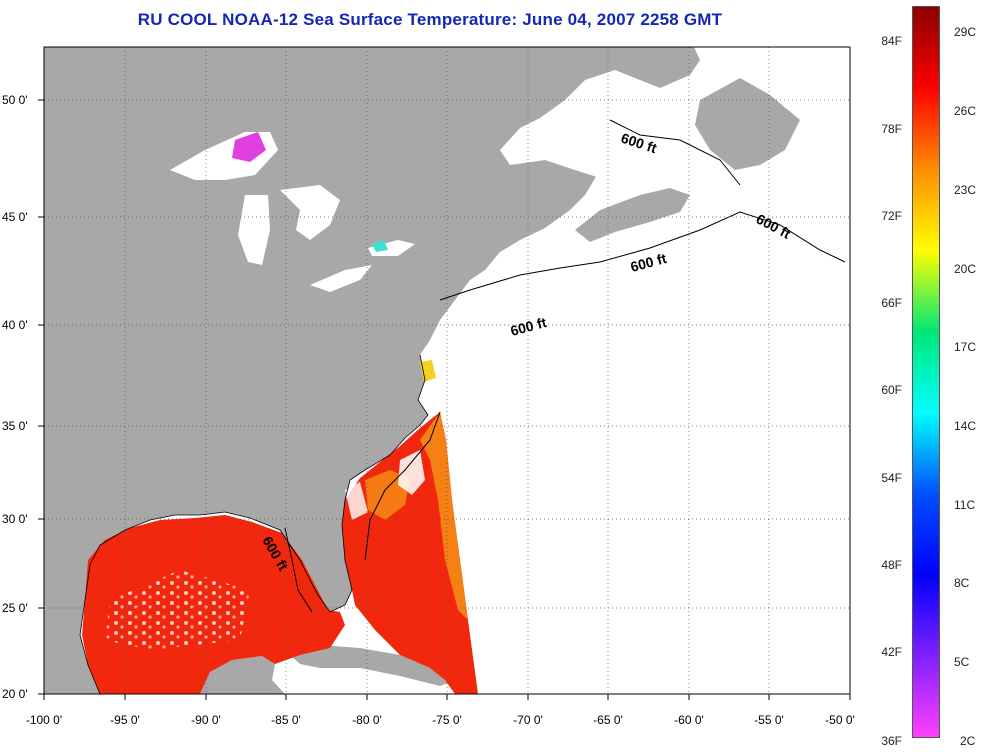 The image size is (984, 754). I want to click on isobath-600ft-line-gulf, so click(298, 570).